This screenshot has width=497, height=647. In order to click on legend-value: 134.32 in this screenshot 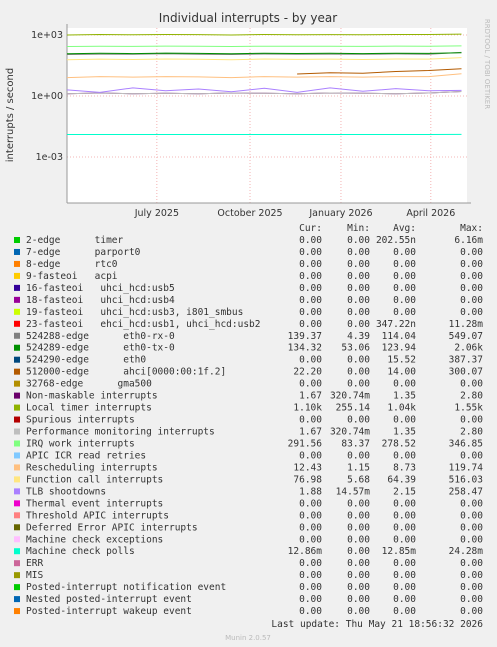, I will do `click(305, 348)`.